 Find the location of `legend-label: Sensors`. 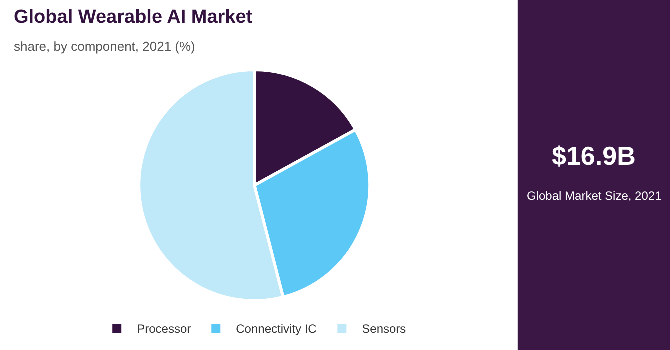

legend-label: Sensors is located at coordinates (384, 329).